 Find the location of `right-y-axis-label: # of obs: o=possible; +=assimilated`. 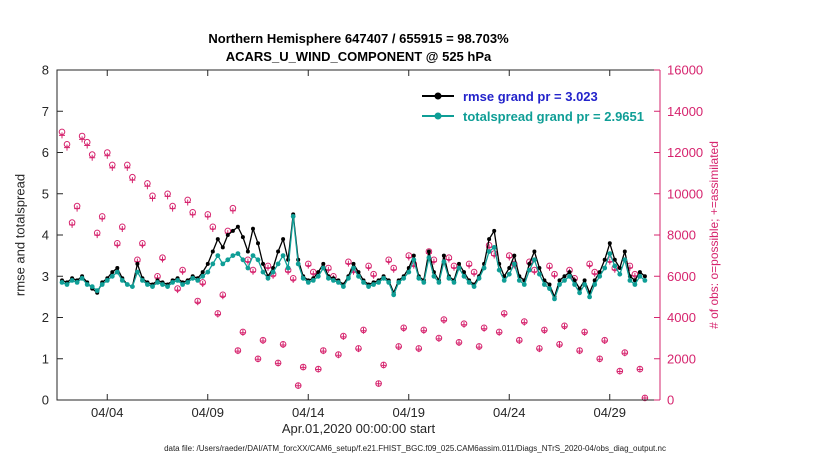

right-y-axis-label: # of obs: o=possible; +=assimilated is located at coordinates (714, 235).